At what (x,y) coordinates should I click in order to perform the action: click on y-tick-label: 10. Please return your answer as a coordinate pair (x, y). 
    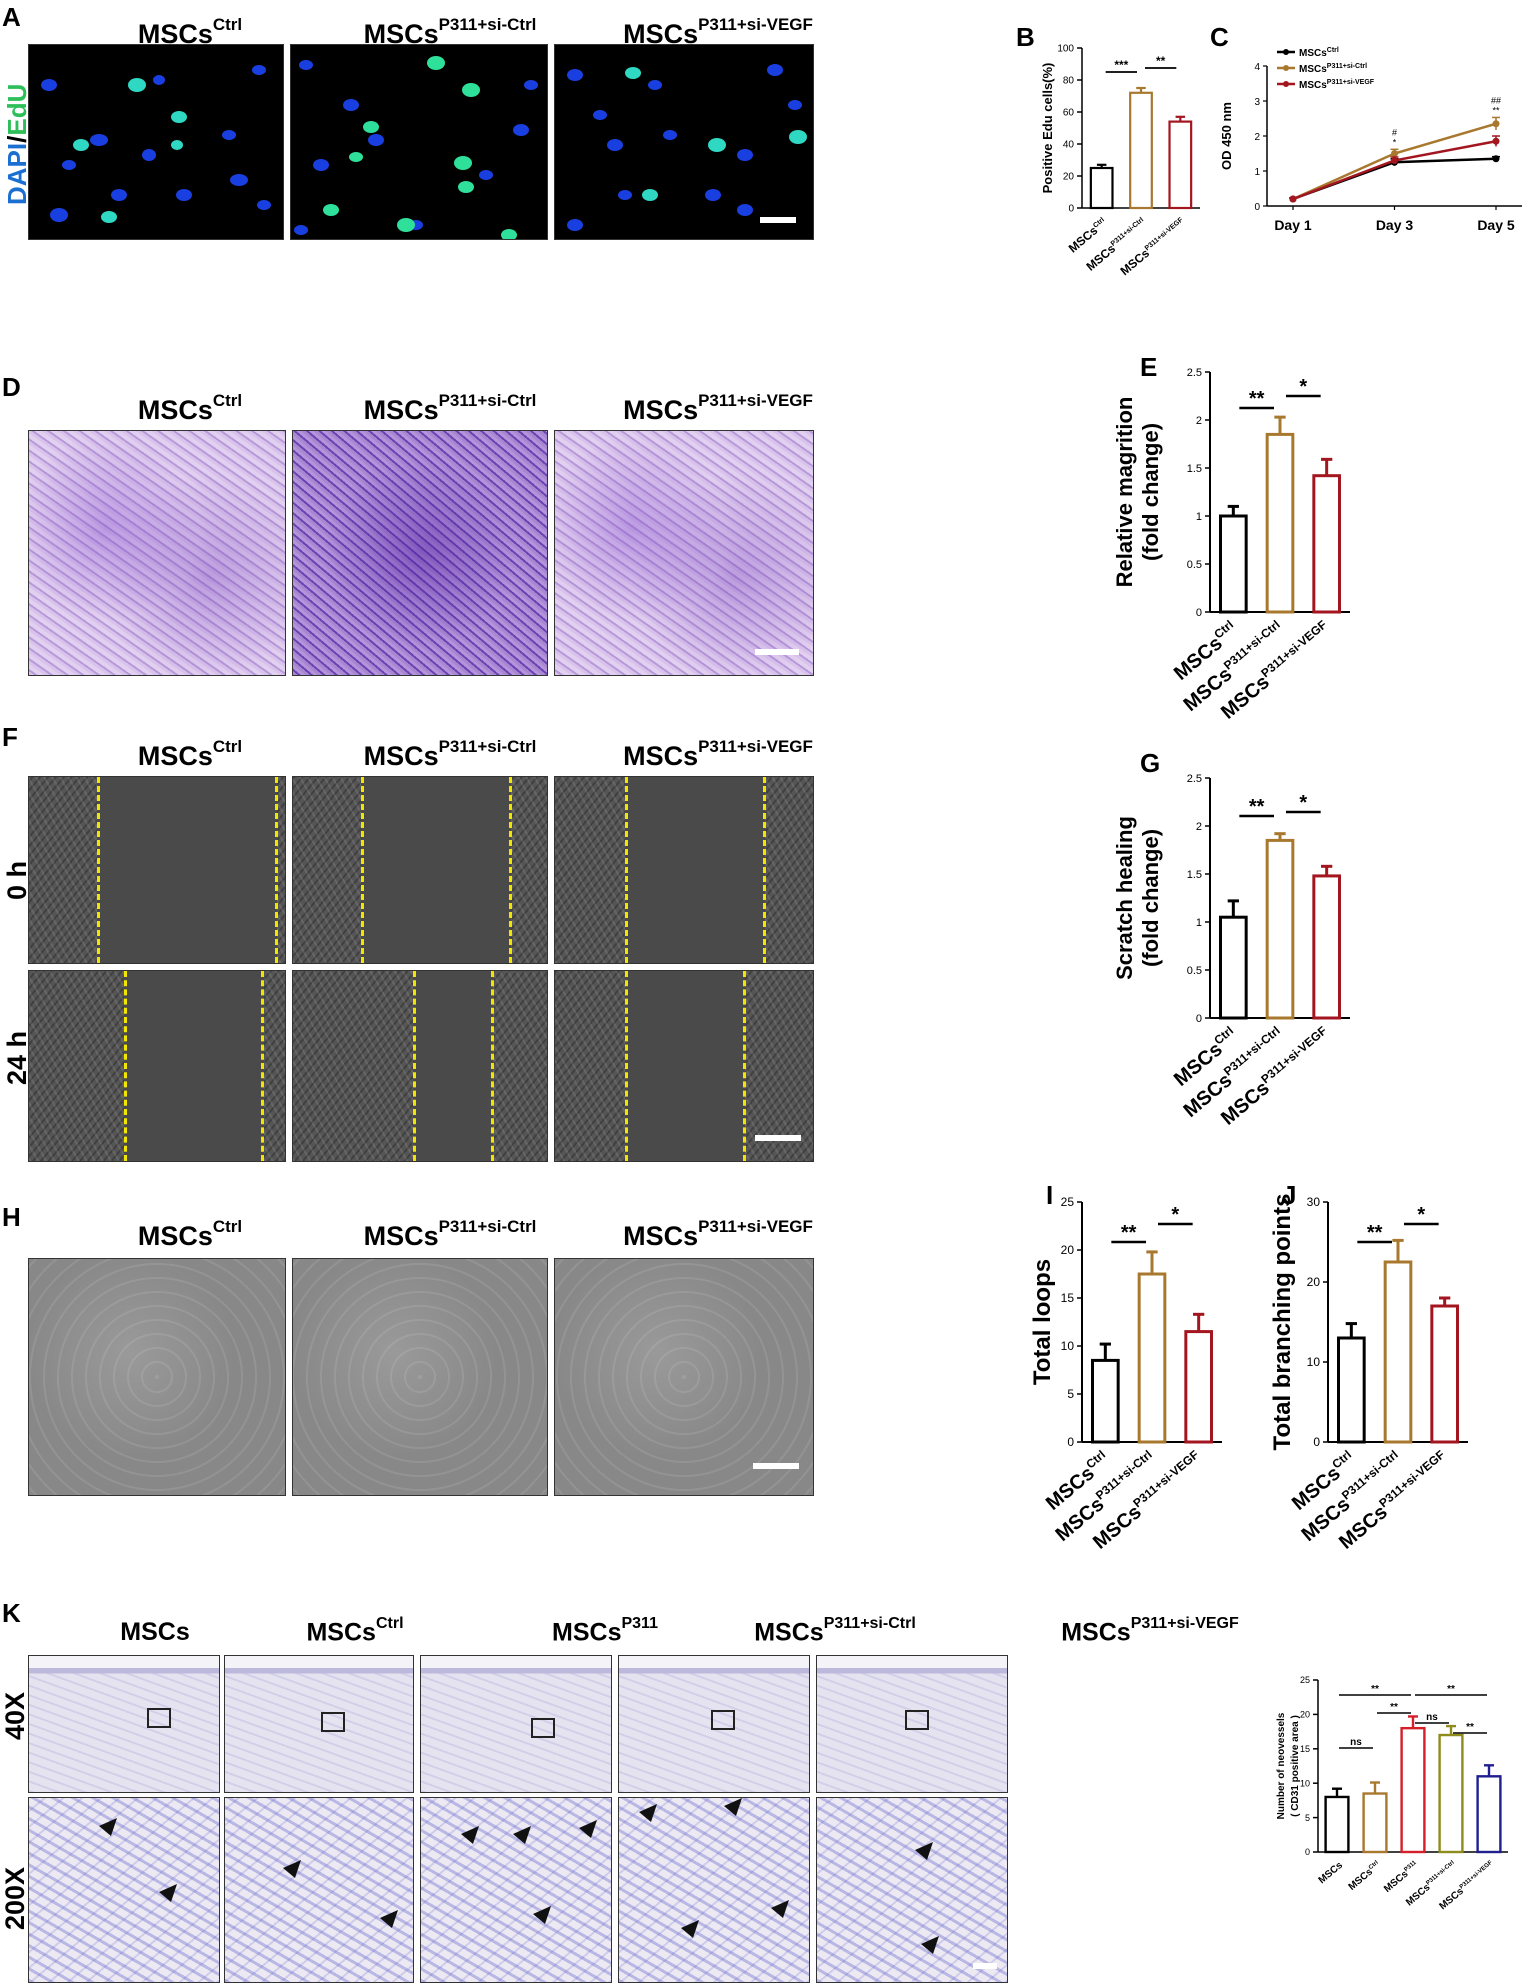
    Looking at the image, I should click on (1068, 1346).